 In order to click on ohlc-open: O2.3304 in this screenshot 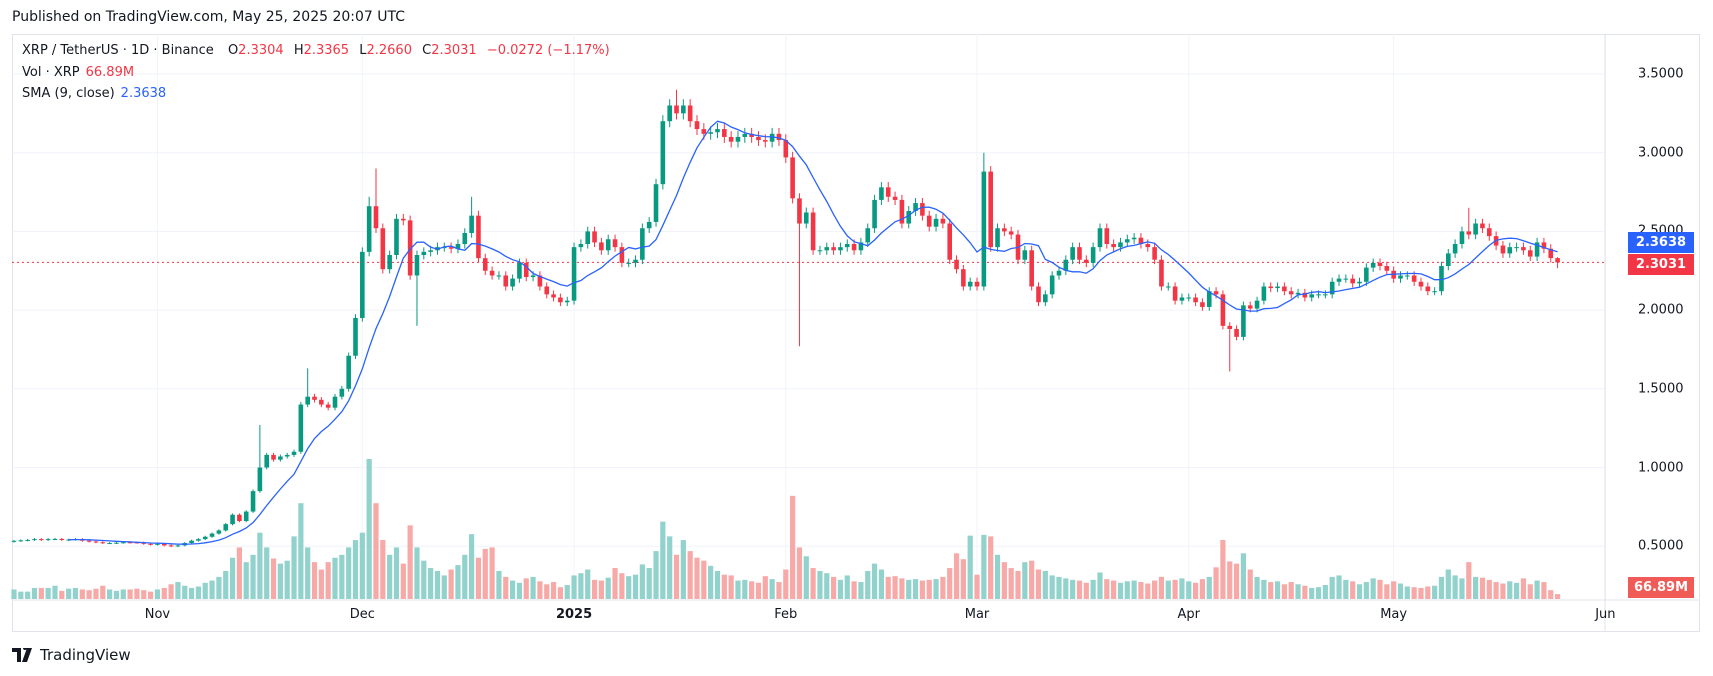, I will do `click(256, 50)`.